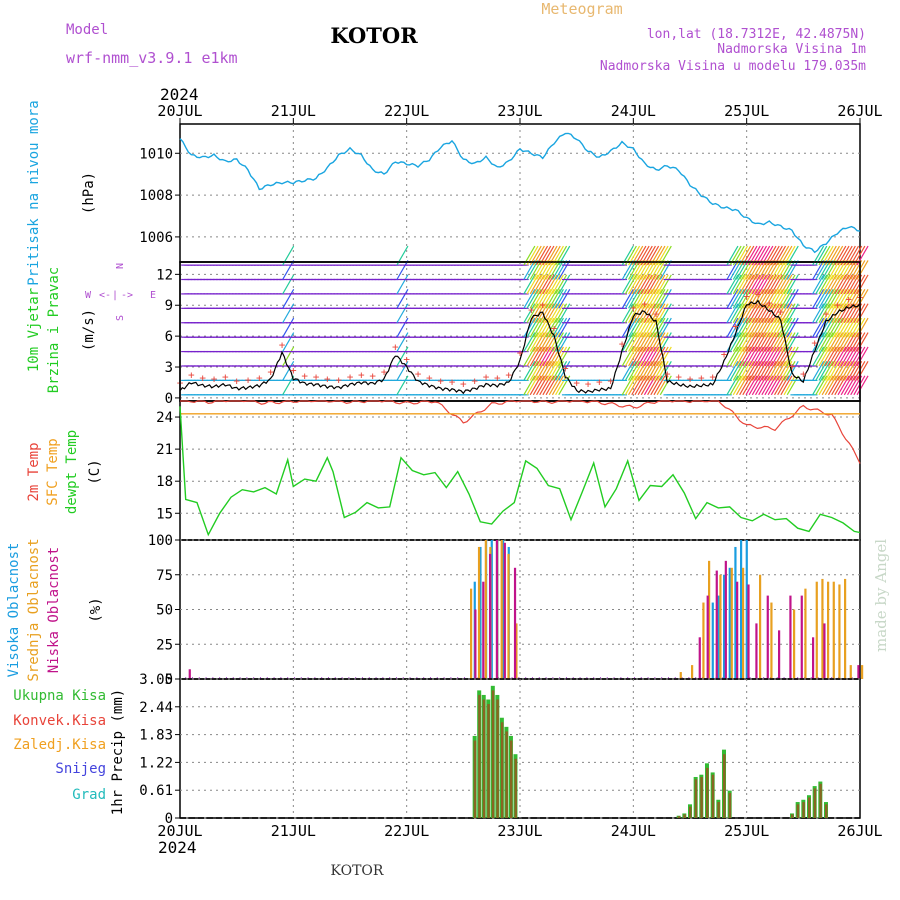 The height and width of the screenshot is (900, 900). Describe the element at coordinates (374, 35) in the screenshot. I see `station-title: KOTOR` at that location.